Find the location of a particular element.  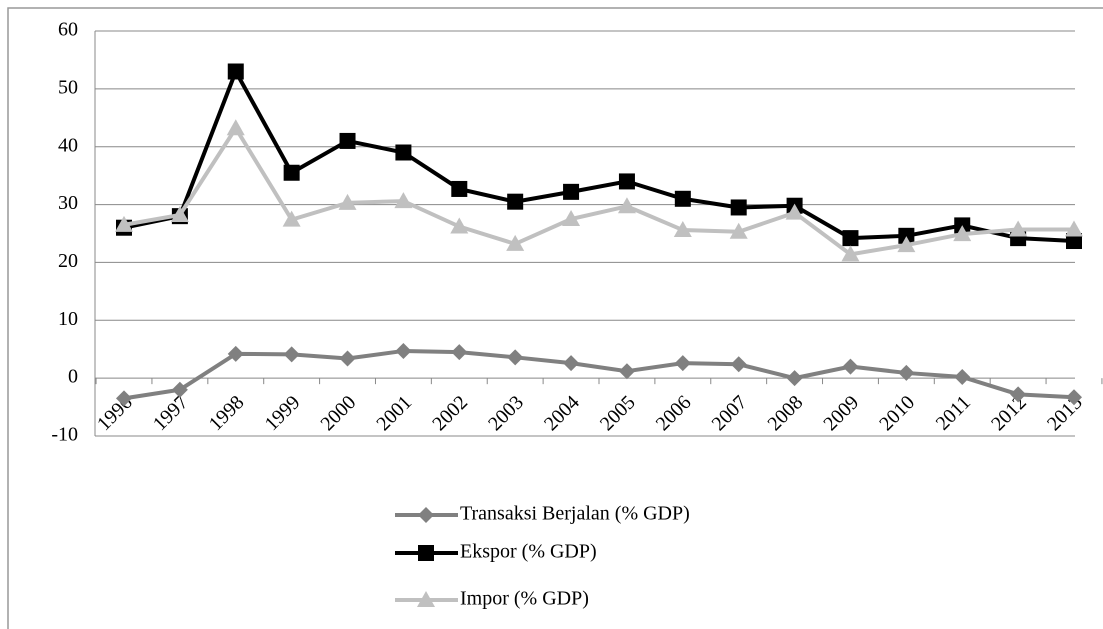

y-tick-label: 0 is located at coordinates (73, 377).